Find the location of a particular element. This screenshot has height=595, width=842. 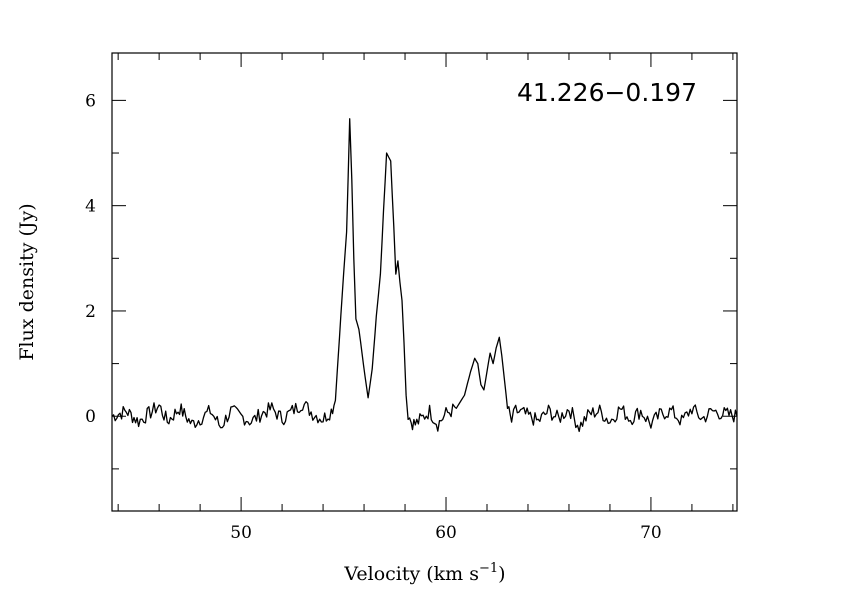

source-name: 41.226−0.197 is located at coordinates (607, 92).